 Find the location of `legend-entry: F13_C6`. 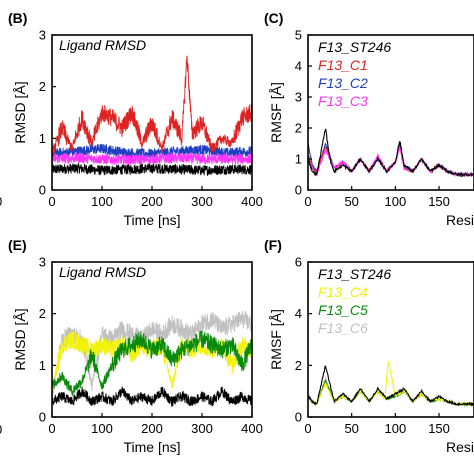

legend-entry: F13_C6 is located at coordinates (343, 328).